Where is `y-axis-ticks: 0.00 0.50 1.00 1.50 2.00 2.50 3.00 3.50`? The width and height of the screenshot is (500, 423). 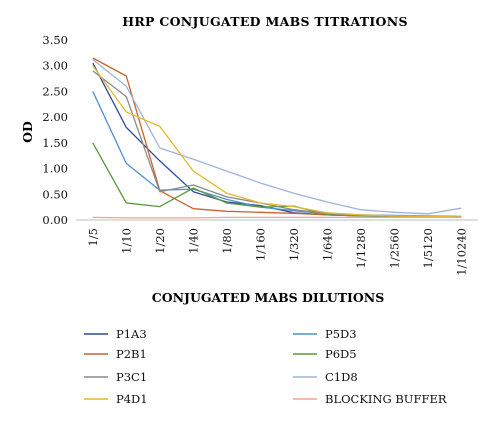
y-axis-ticks: 0.00 0.50 1.00 1.50 2.00 2.50 3.00 3.50 is located at coordinates (55, 130).